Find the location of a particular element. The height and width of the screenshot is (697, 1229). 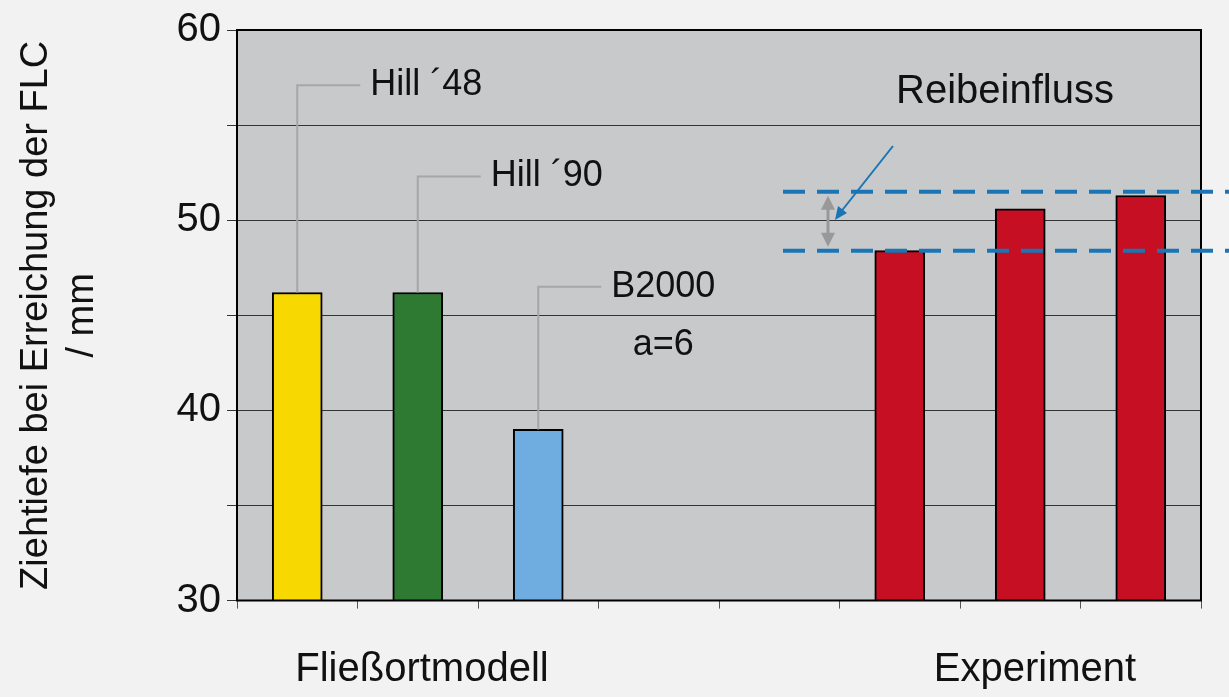

text: B2000 a=6 is located at coordinates (663, 313).